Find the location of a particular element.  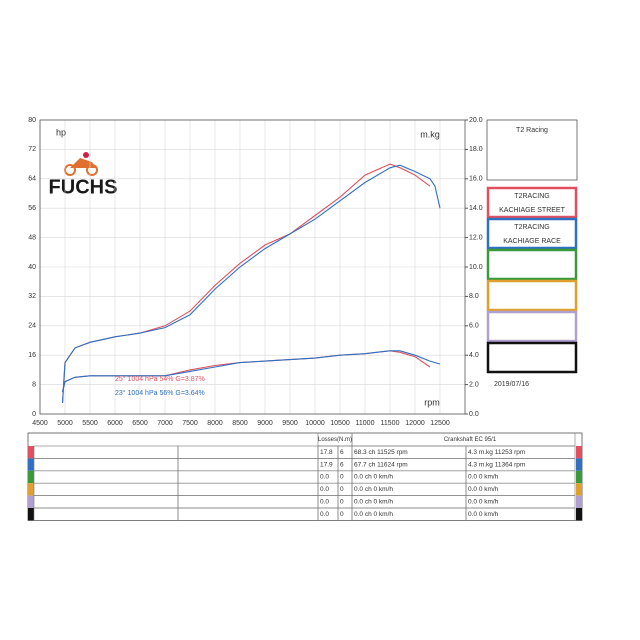

x-tick-label: 6000 is located at coordinates (115, 423).